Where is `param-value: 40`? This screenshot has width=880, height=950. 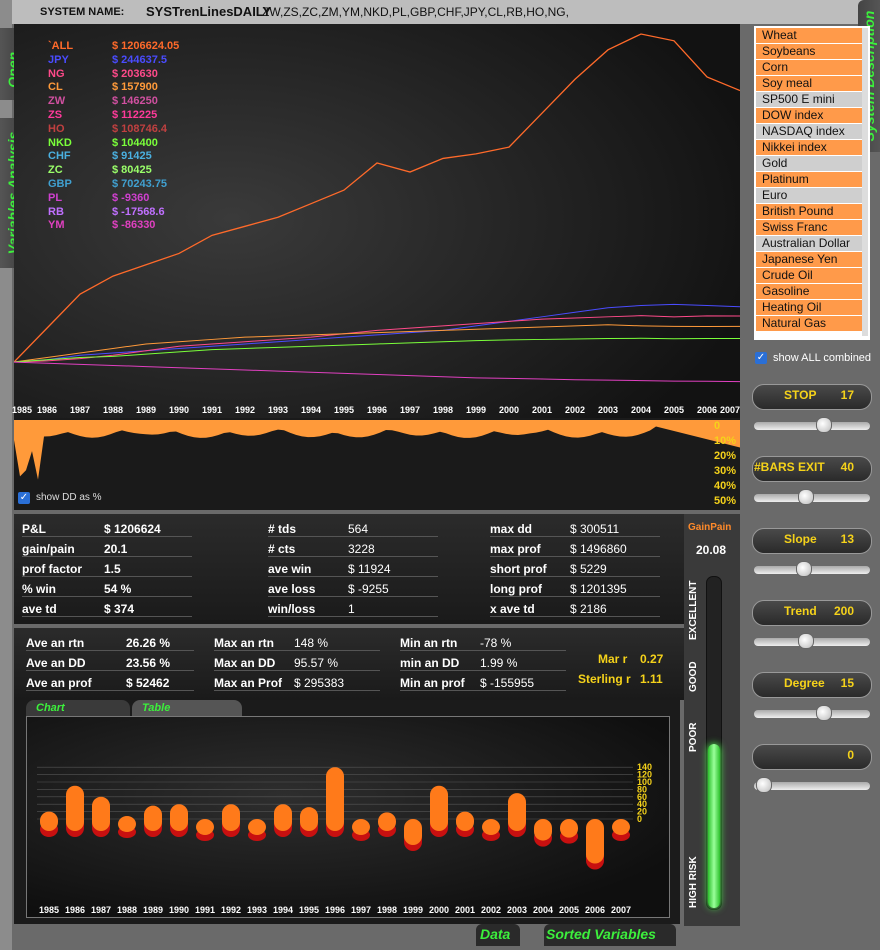 param-value: 40 is located at coordinates (847, 467).